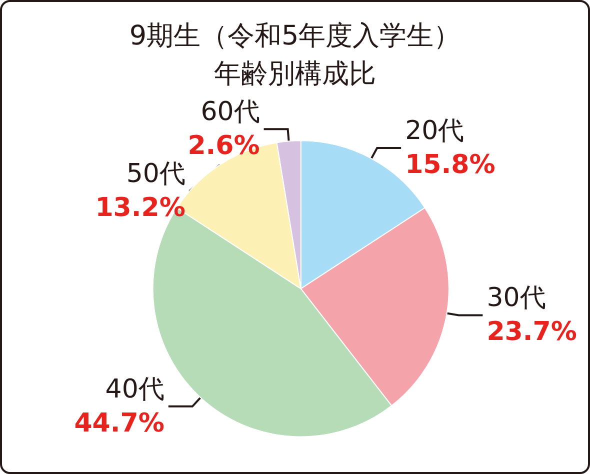 This screenshot has height=474, width=590. What do you see at coordinates (295, 36) in the screenshot?
I see `chart-title: 9期生（令和5年度入学生）` at bounding box center [295, 36].